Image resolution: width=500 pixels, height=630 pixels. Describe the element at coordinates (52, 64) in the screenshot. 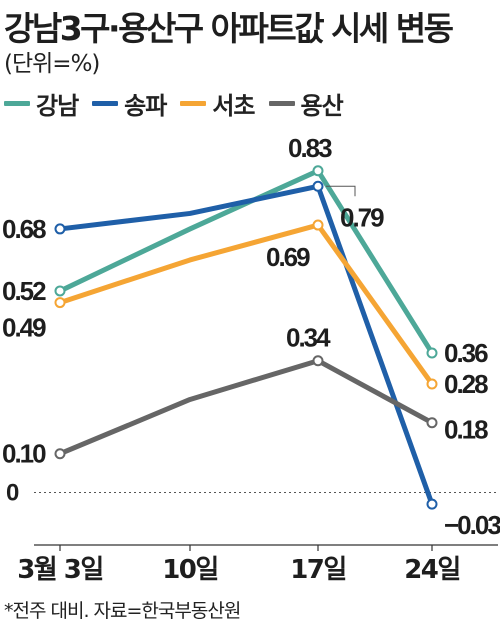

I see `unit-label: (단위=%)` at that location.